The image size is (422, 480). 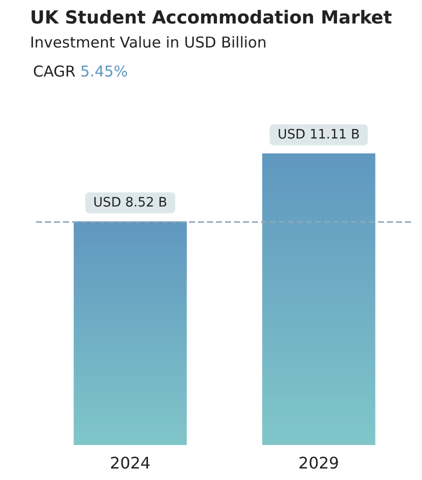 I want to click on text: CAGR 5.45%, so click(x=80, y=71).